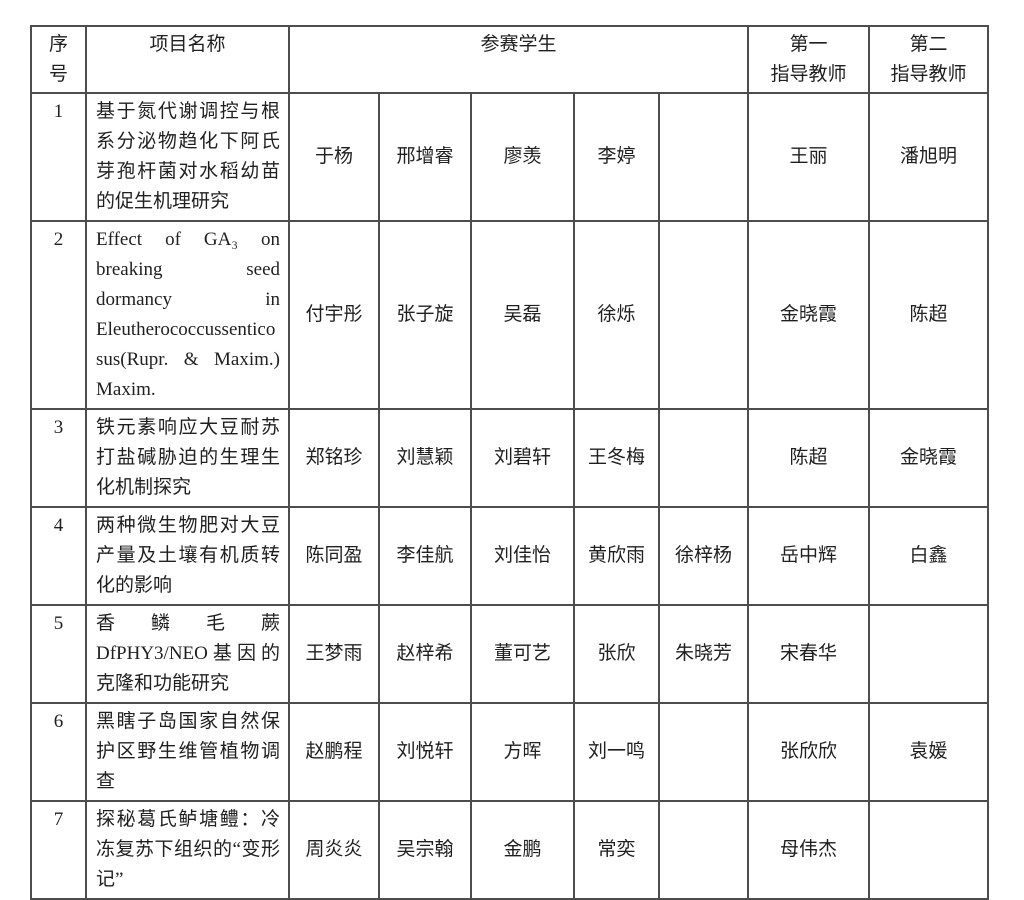  I want to click on project-name-cell: 香鳞毛蕨DfPHY3/NEO基因的克隆和功能研究, so click(187, 654).